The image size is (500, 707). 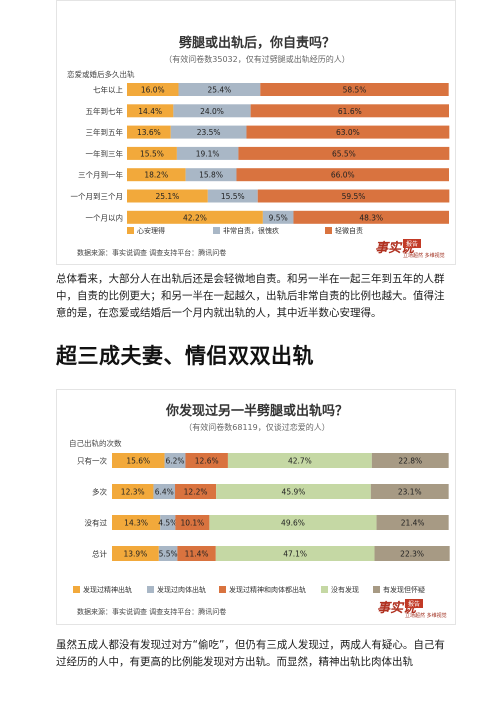 What do you see at coordinates (156, 175) in the screenshot?
I see `data-label: 18.2%` at bounding box center [156, 175].